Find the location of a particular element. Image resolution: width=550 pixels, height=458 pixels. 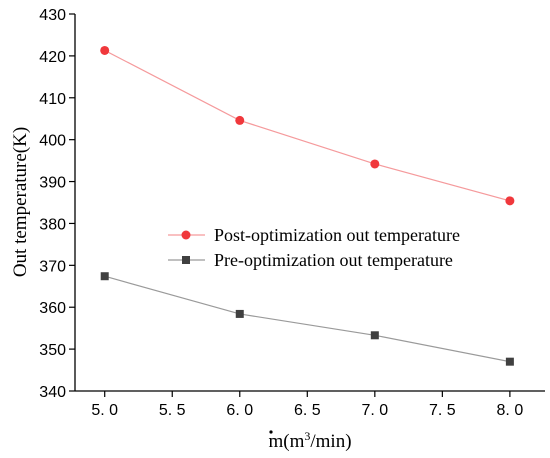

x-tick-label: 7. 0 is located at coordinates (374, 410).